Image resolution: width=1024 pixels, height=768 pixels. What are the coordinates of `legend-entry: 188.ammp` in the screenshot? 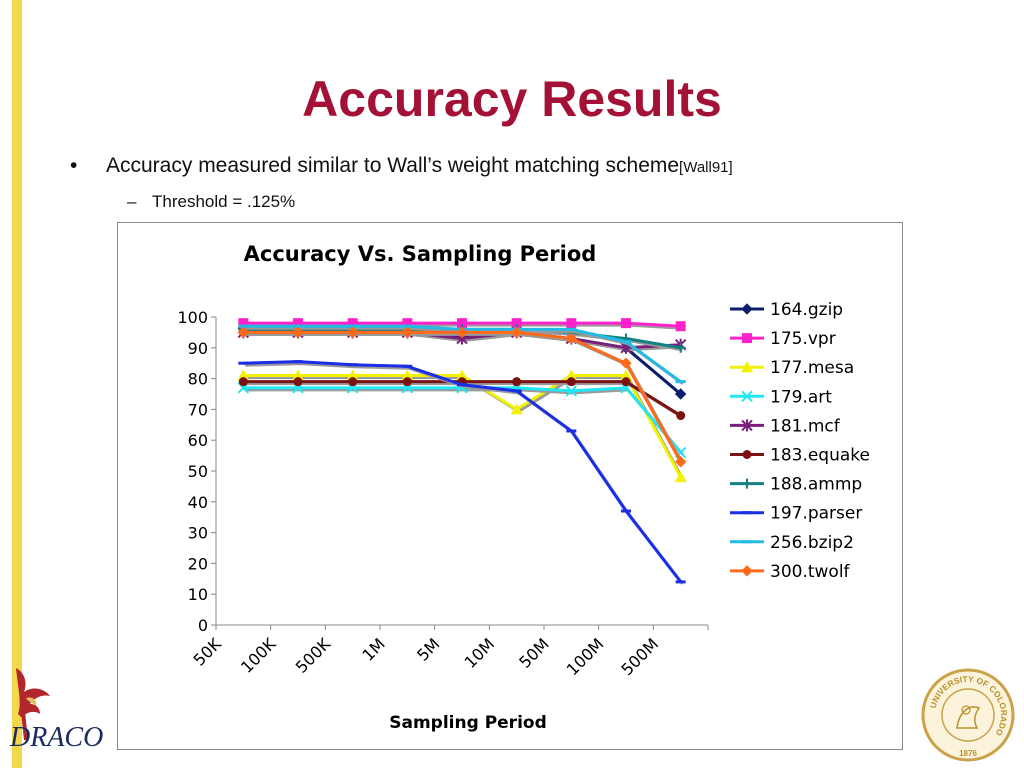 It's located at (796, 485).